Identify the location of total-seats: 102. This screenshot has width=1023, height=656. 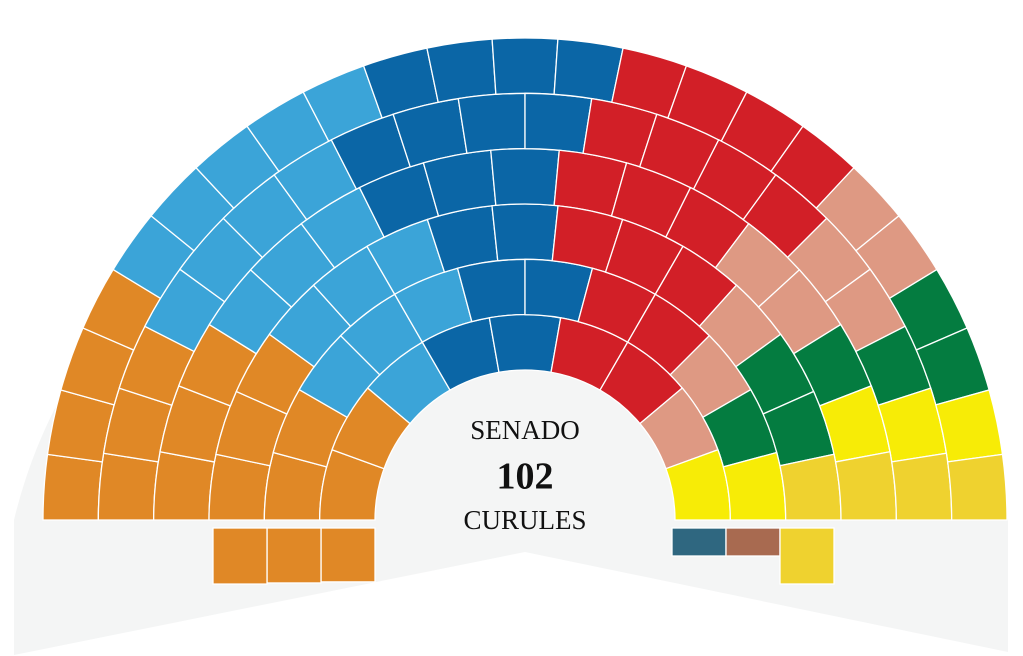
(525, 477).